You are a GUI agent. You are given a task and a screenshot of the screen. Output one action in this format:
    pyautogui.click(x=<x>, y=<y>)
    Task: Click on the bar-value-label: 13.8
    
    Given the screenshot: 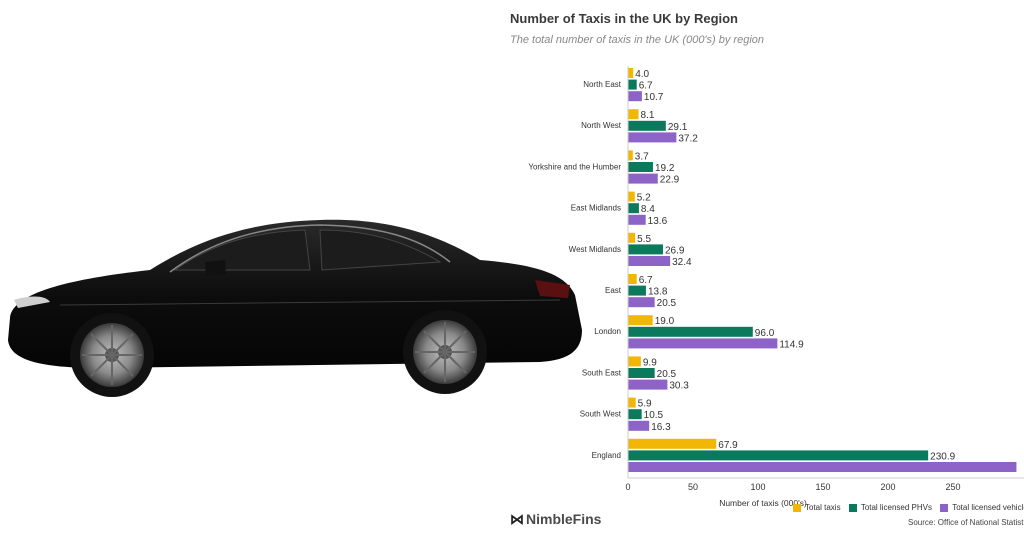 What is the action you would take?
    pyautogui.click(x=658, y=292)
    